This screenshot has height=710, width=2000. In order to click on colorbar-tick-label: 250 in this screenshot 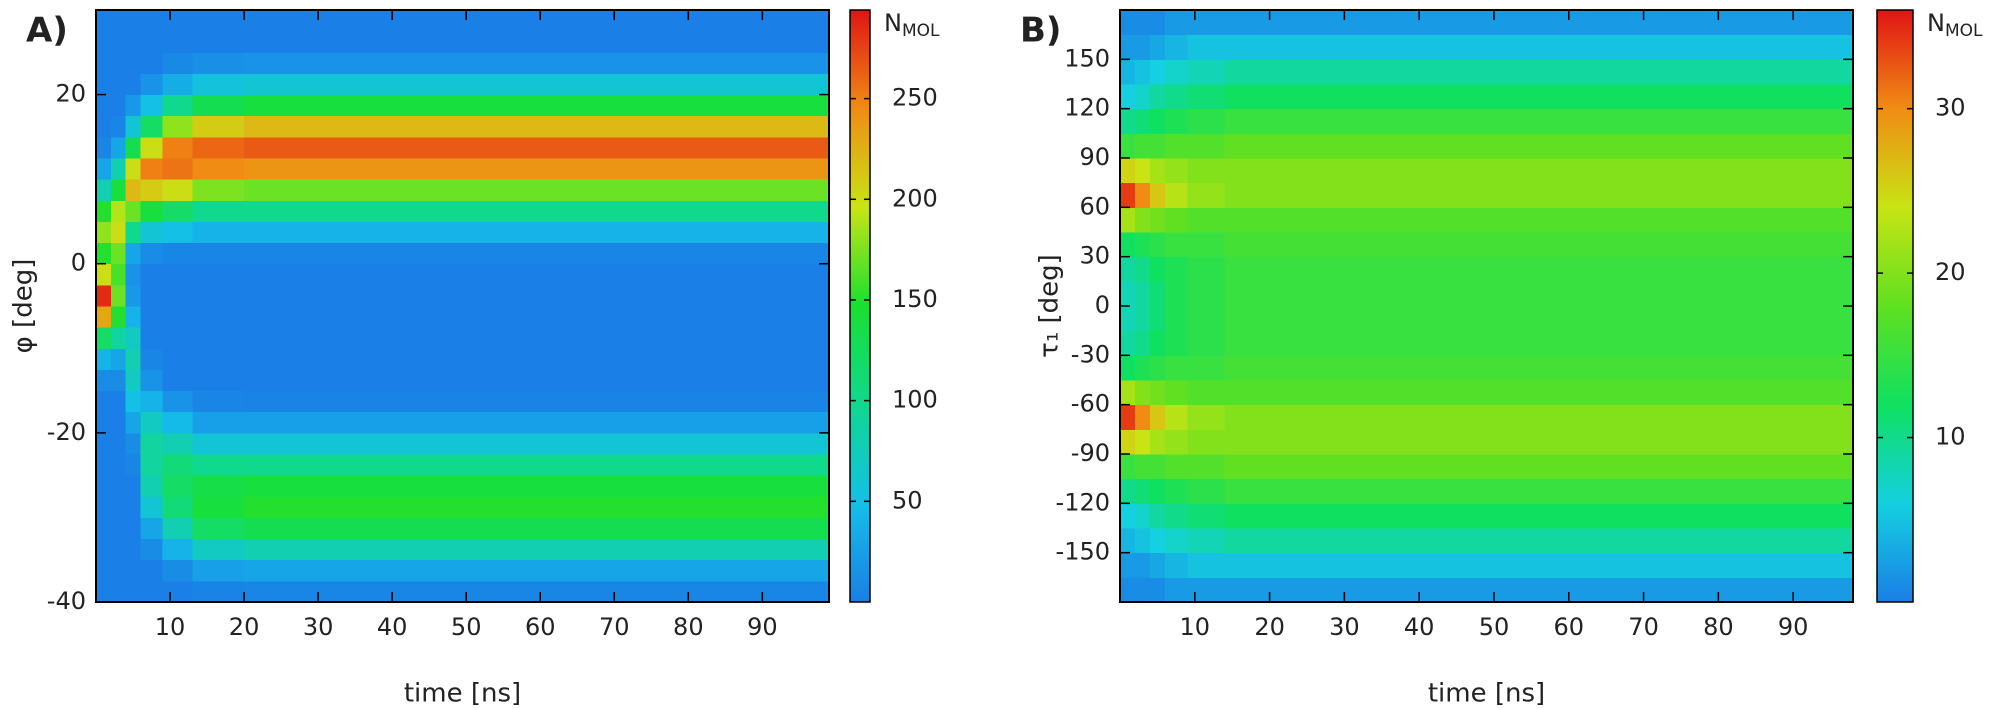, I will do `click(915, 98)`.